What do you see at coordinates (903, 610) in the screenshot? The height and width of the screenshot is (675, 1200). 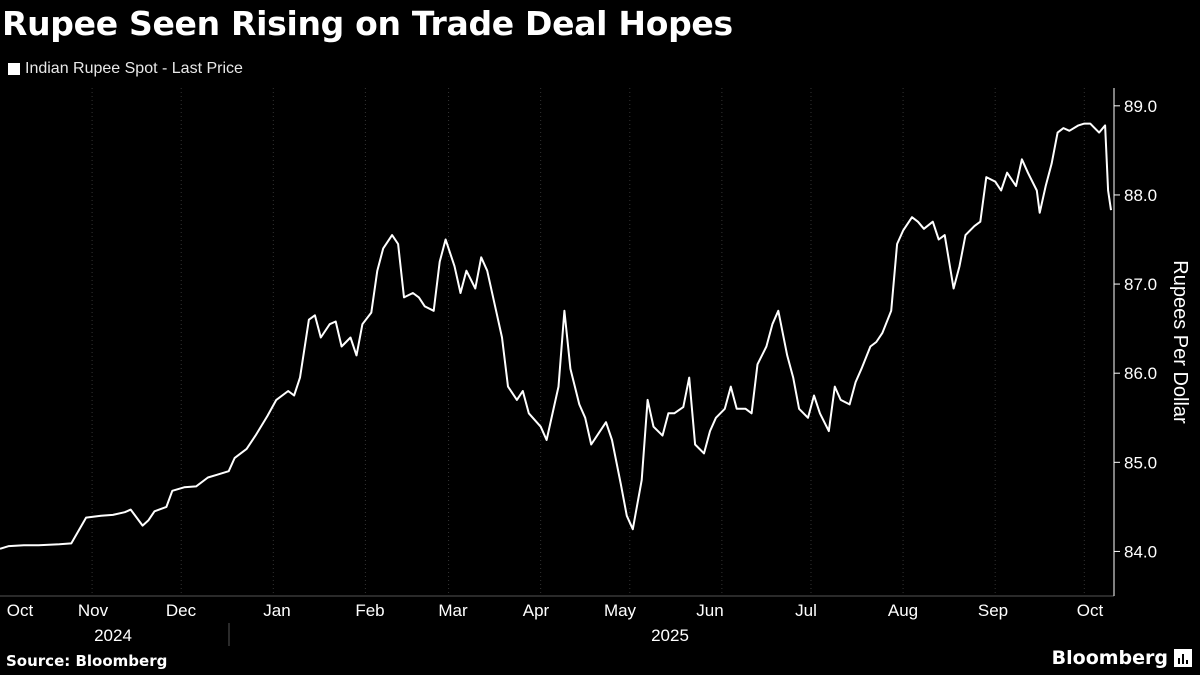 I see `x-tick-label: Aug` at bounding box center [903, 610].